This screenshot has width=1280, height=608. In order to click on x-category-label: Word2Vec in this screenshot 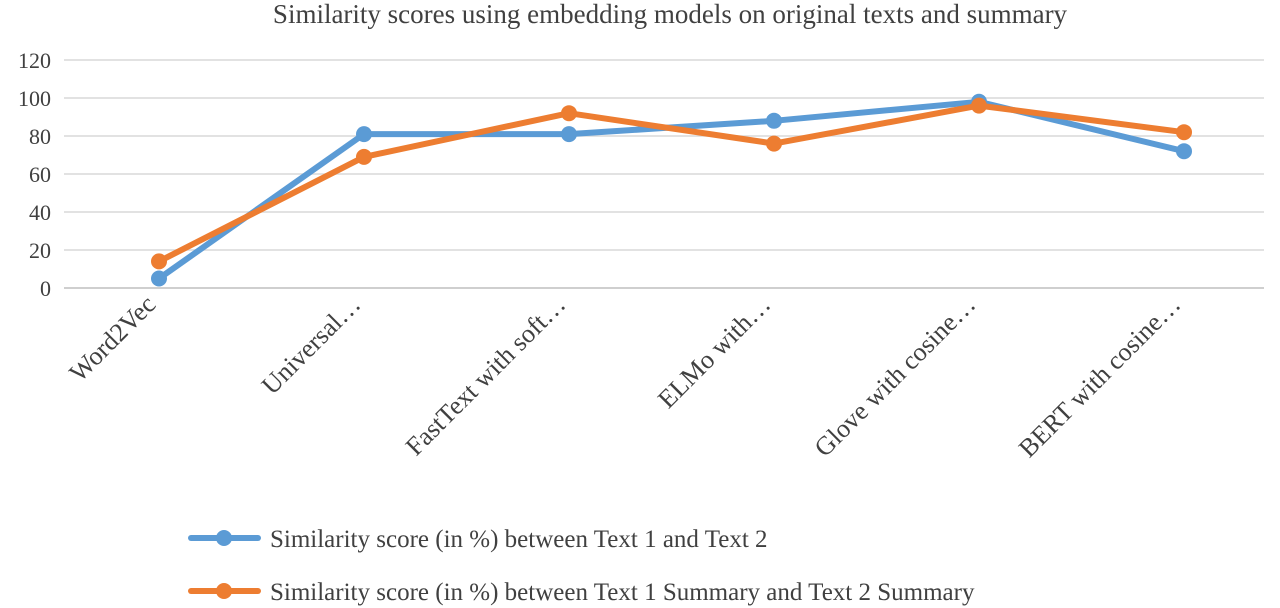, I will do `click(113, 339)`.